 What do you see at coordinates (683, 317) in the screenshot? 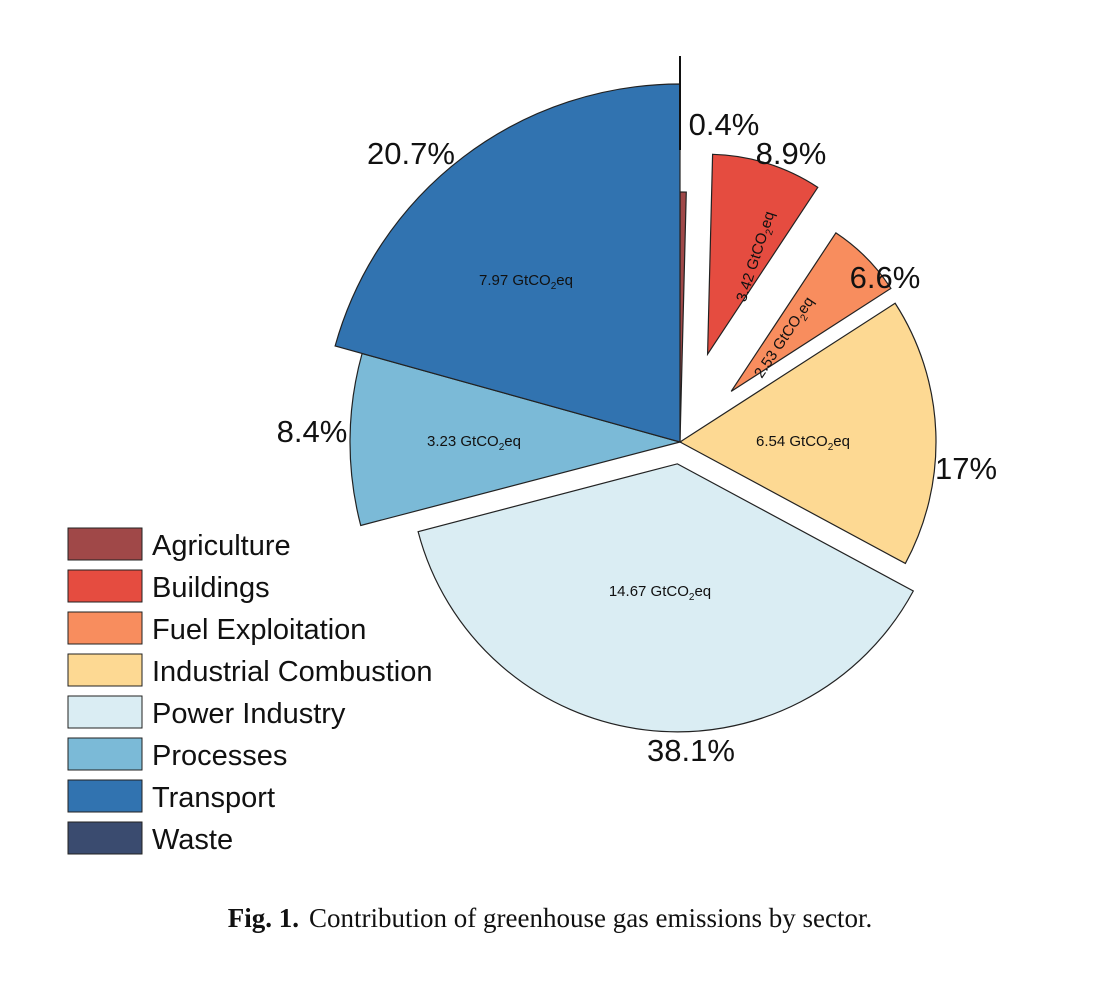
I see `pie-slice-agriculture` at bounding box center [683, 317].